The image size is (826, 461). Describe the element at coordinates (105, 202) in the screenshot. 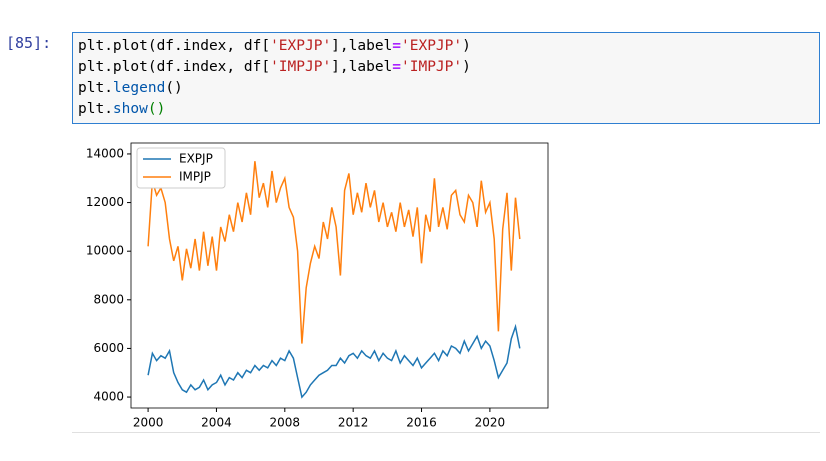

I see `y-tick-label: 12000` at that location.